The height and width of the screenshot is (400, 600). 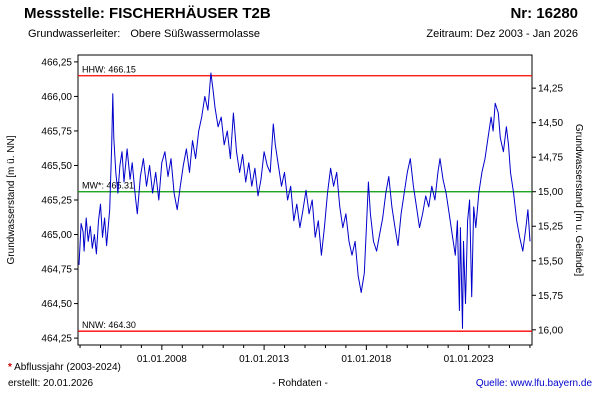 What do you see at coordinates (56, 201) in the screenshot?
I see `y-left-tick-label: 465,25` at bounding box center [56, 201].